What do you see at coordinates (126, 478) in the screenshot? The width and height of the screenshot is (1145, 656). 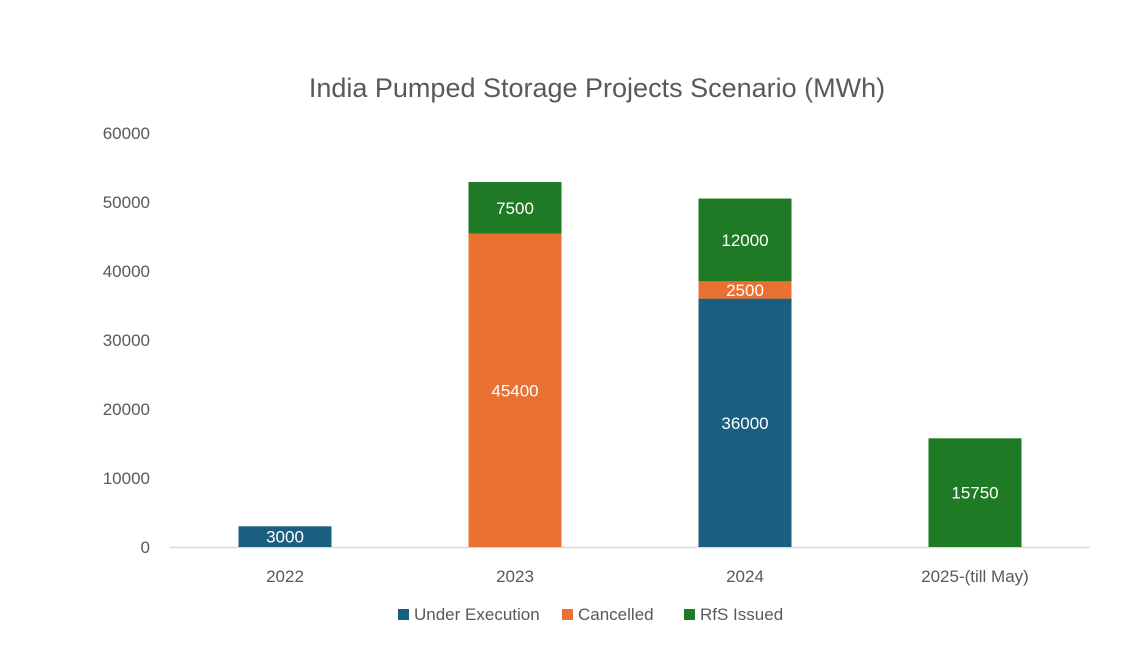 I see `y-tick-label: 10000` at bounding box center [126, 478].